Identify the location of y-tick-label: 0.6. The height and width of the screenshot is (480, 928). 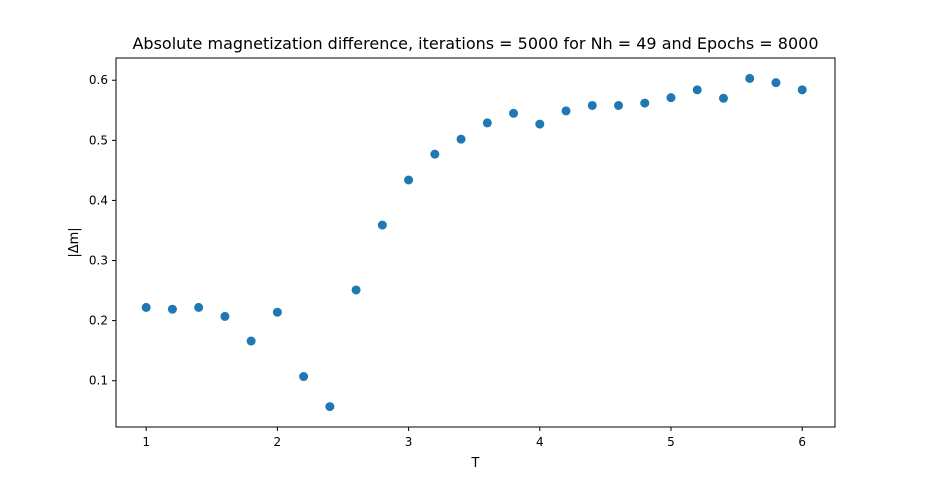
(98, 80).